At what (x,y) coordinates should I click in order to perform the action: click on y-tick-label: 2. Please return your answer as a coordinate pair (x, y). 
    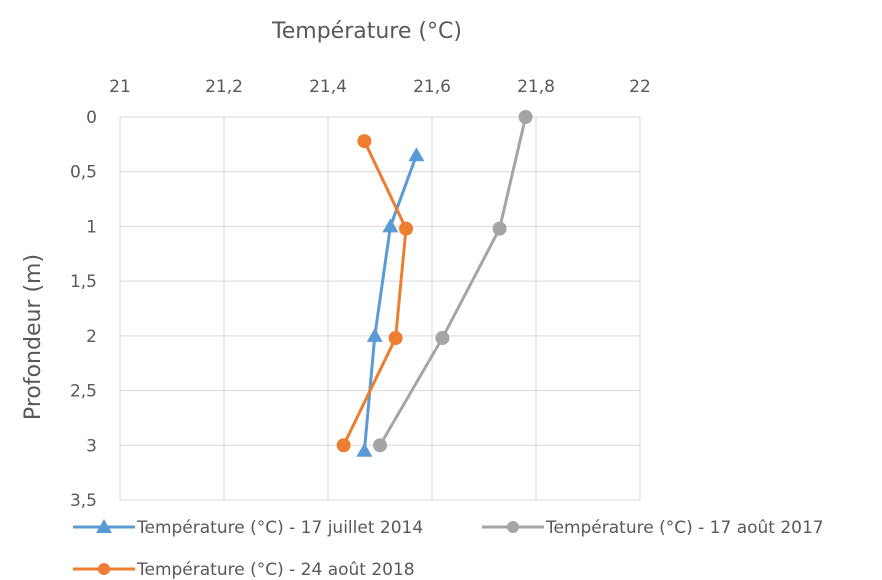
    Looking at the image, I should click on (91, 337).